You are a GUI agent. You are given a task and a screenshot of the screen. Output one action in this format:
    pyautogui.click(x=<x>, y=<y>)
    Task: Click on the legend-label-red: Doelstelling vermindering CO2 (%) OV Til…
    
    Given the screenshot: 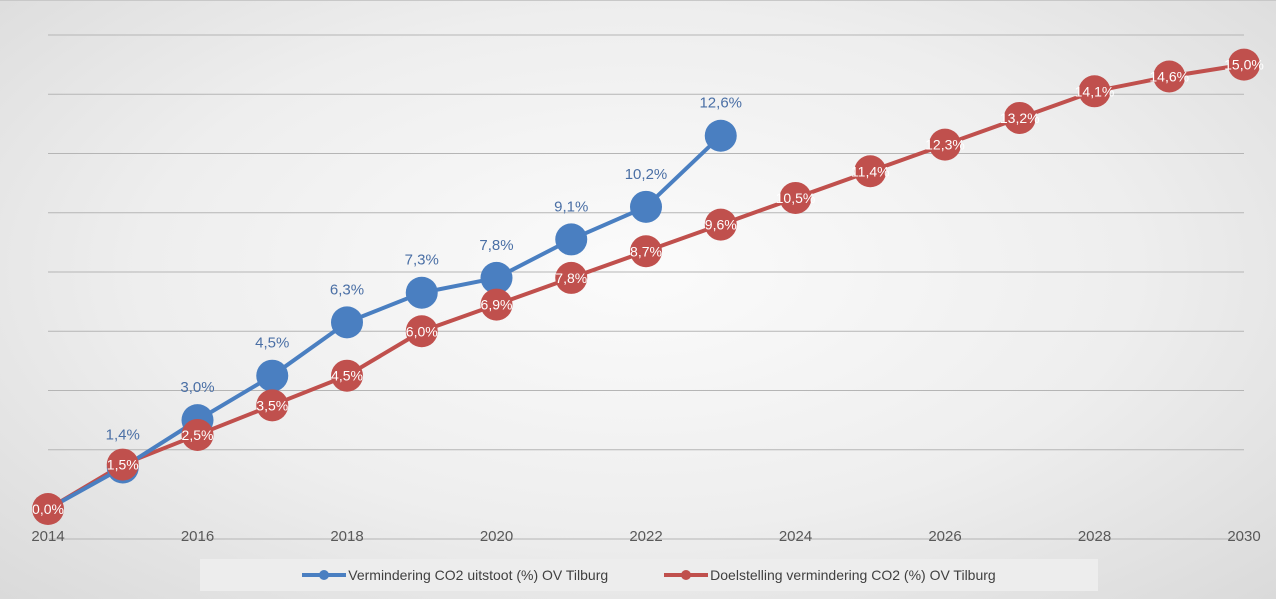 What is the action you would take?
    pyautogui.click(x=853, y=575)
    